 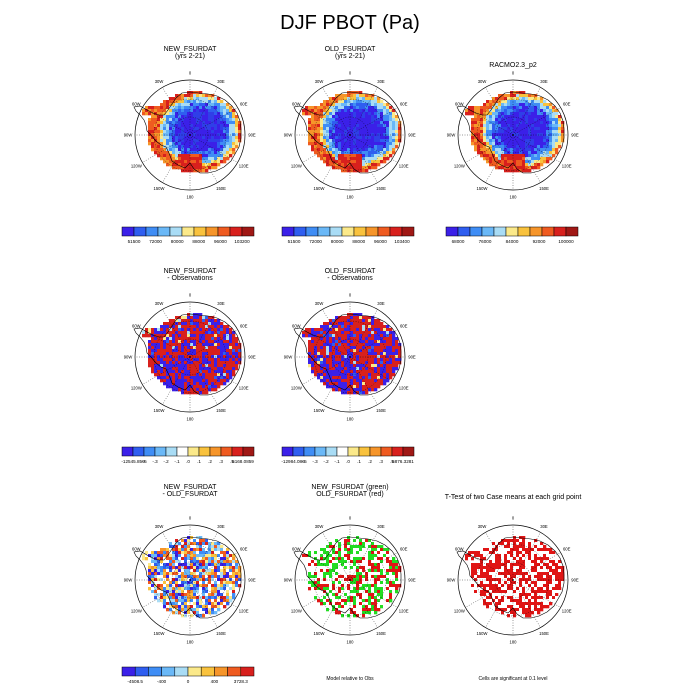 What do you see at coordinates (190, 271) in the screenshot?
I see `panel-4-title-line1: NEW_FSURDAT` at bounding box center [190, 271].